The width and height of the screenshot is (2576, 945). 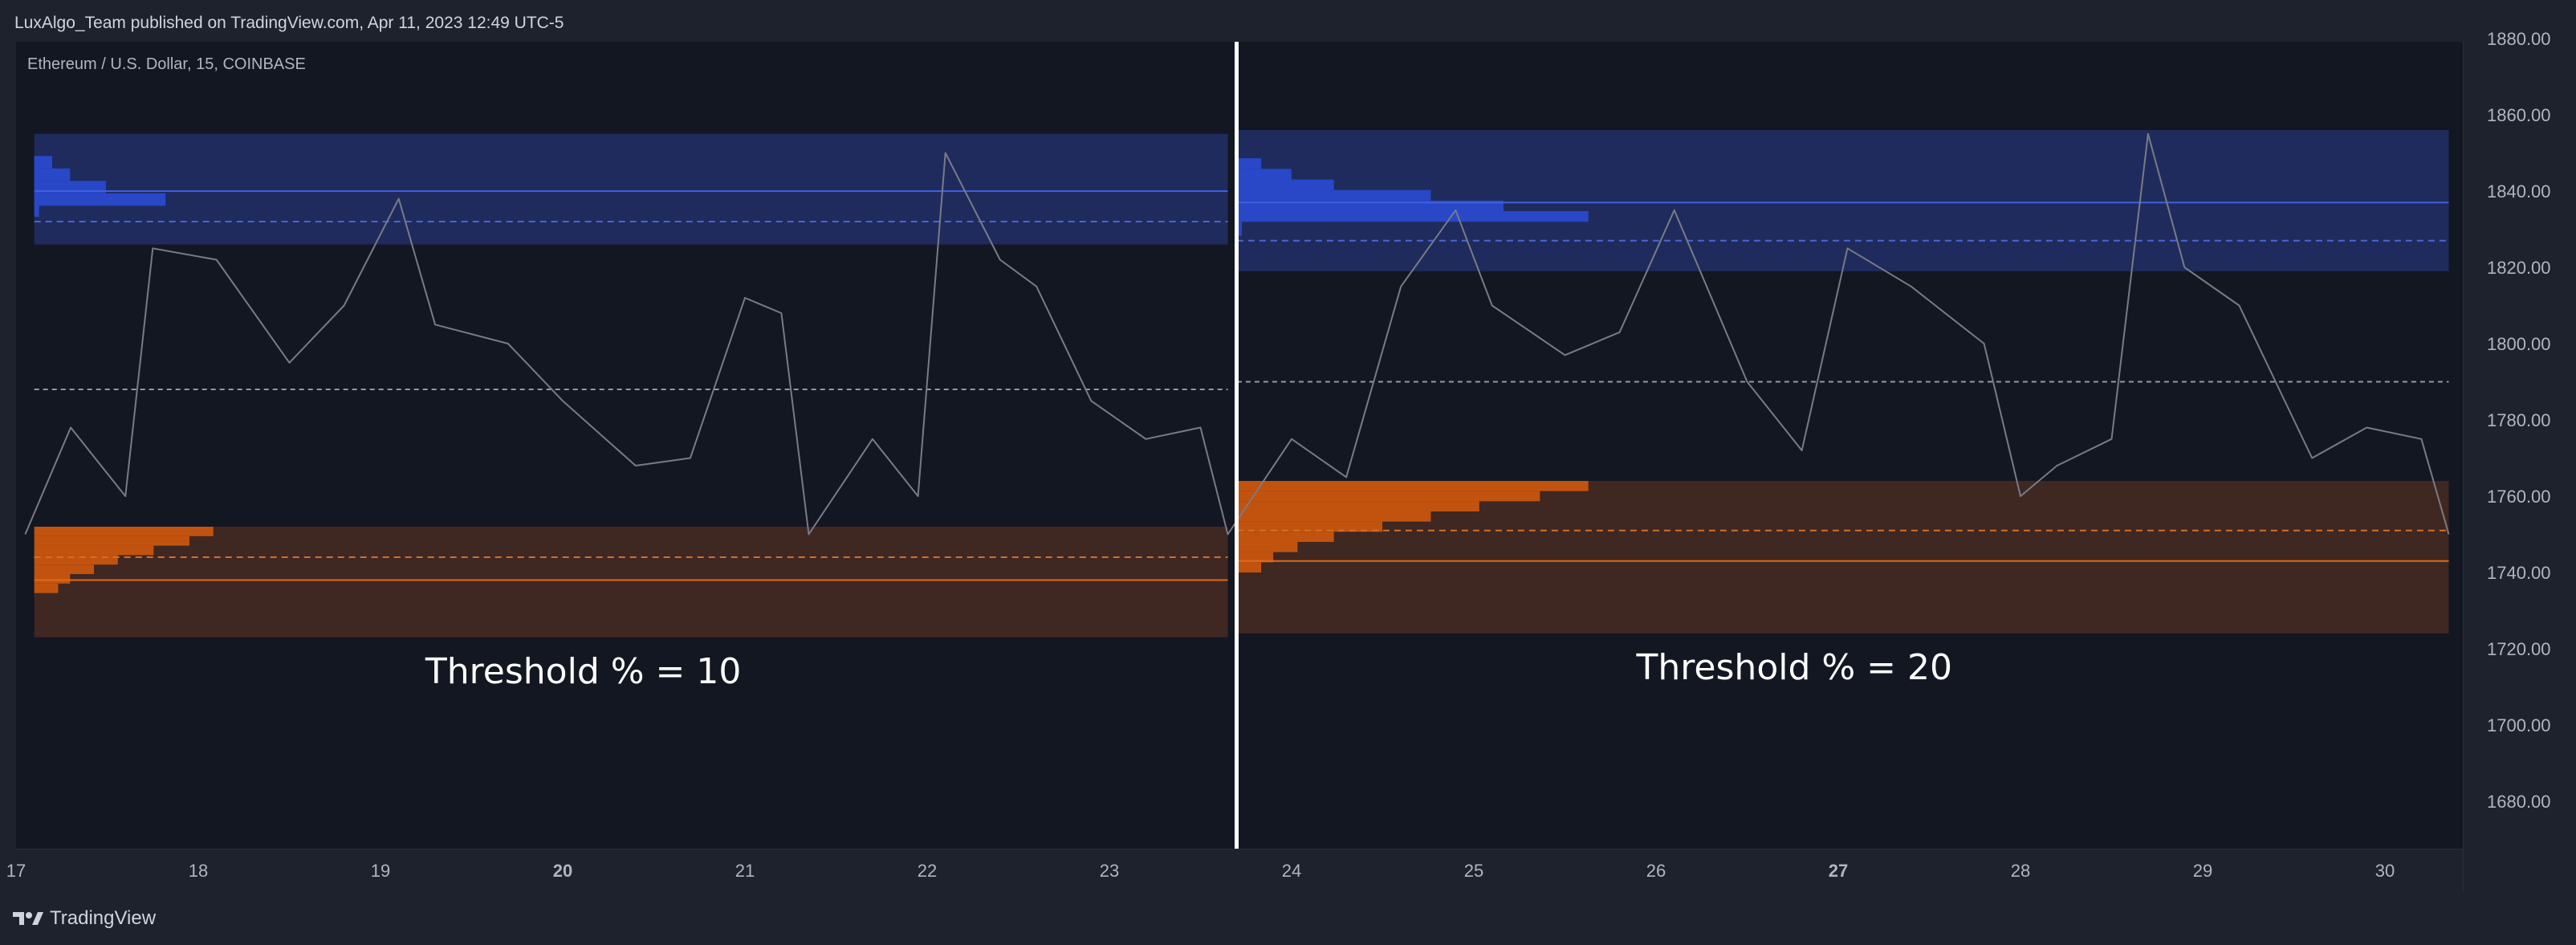 What do you see at coordinates (167, 64) in the screenshot?
I see `symbol-legend: Ethereum / U.S. Dollar, 15, COINBASE` at bounding box center [167, 64].